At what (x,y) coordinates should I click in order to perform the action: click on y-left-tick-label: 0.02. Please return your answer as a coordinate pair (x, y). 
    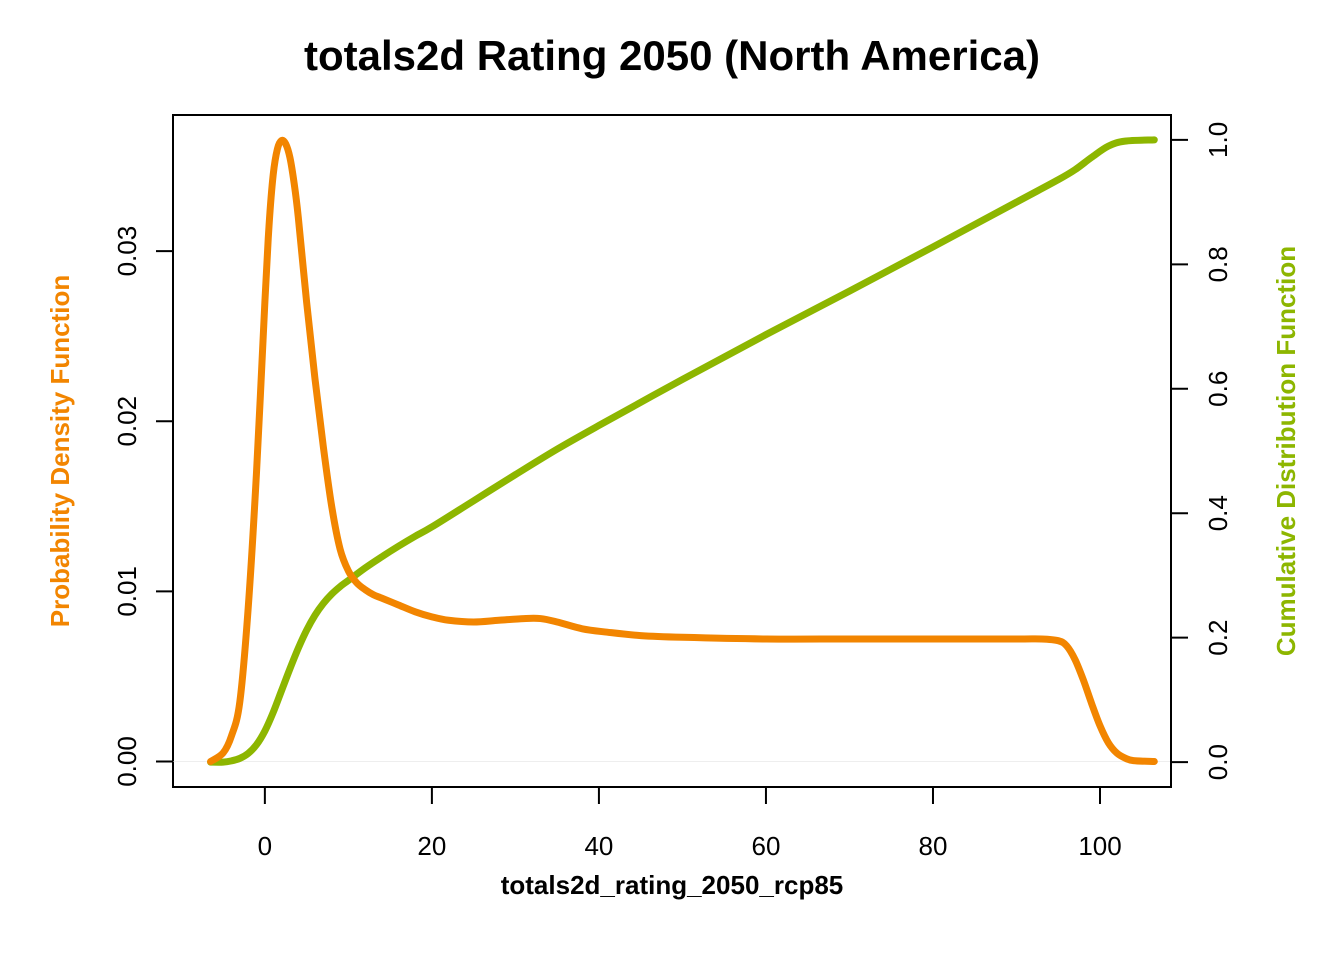
    Looking at the image, I should click on (127, 421).